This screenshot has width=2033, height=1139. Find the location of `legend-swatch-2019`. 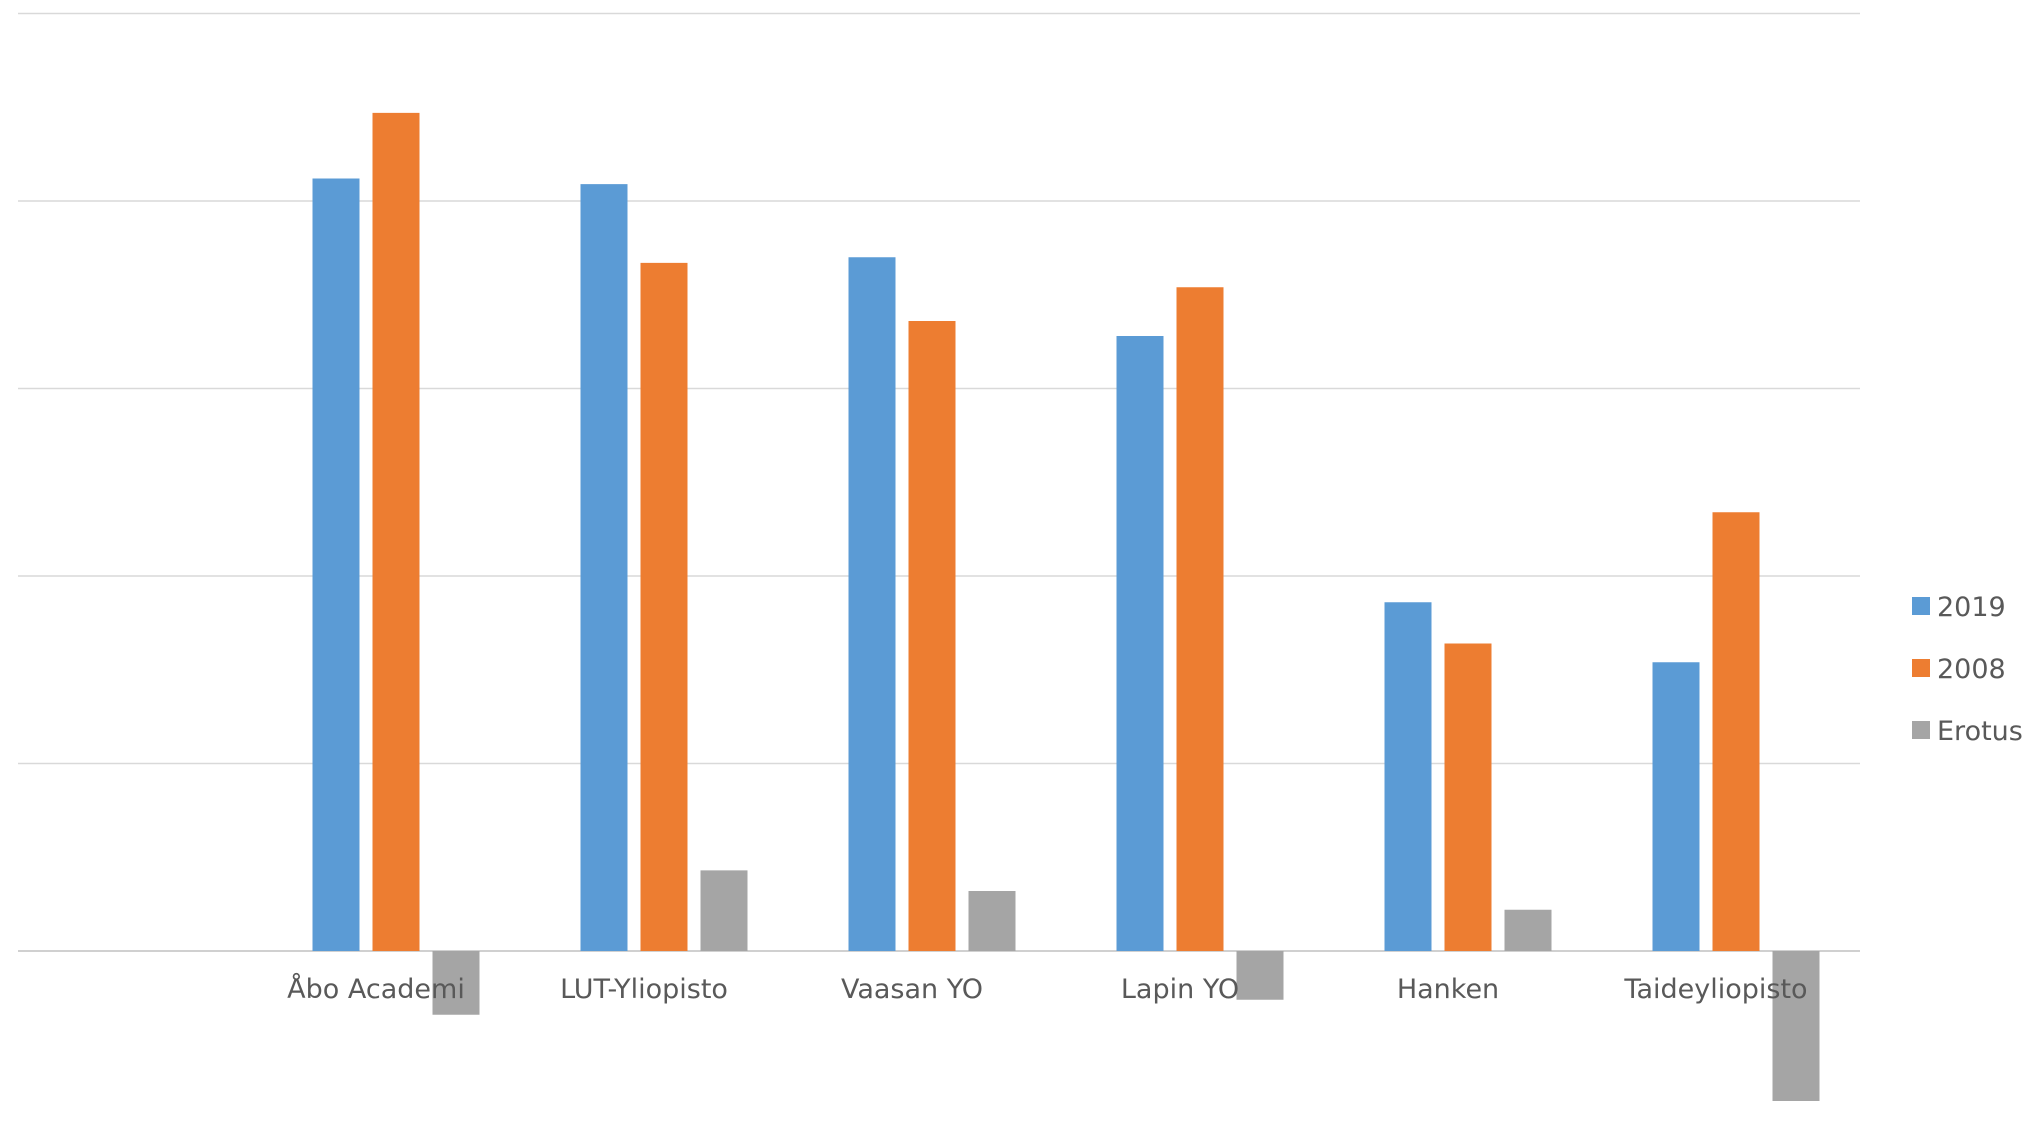

legend-swatch-2019 is located at coordinates (1921, 606).